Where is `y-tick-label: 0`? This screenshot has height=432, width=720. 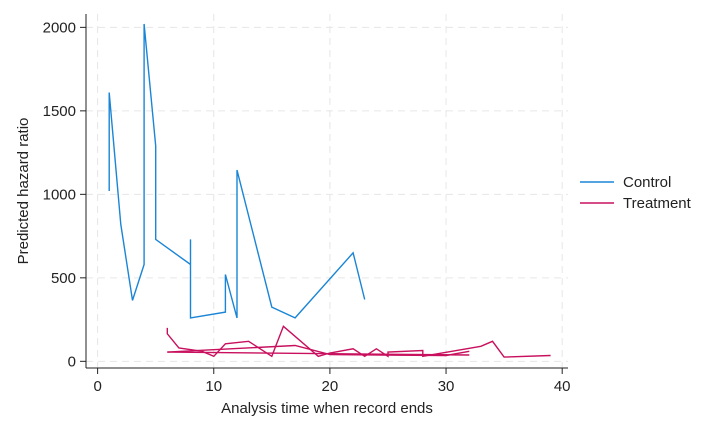
y-tick-label: 0 is located at coordinates (72, 361).